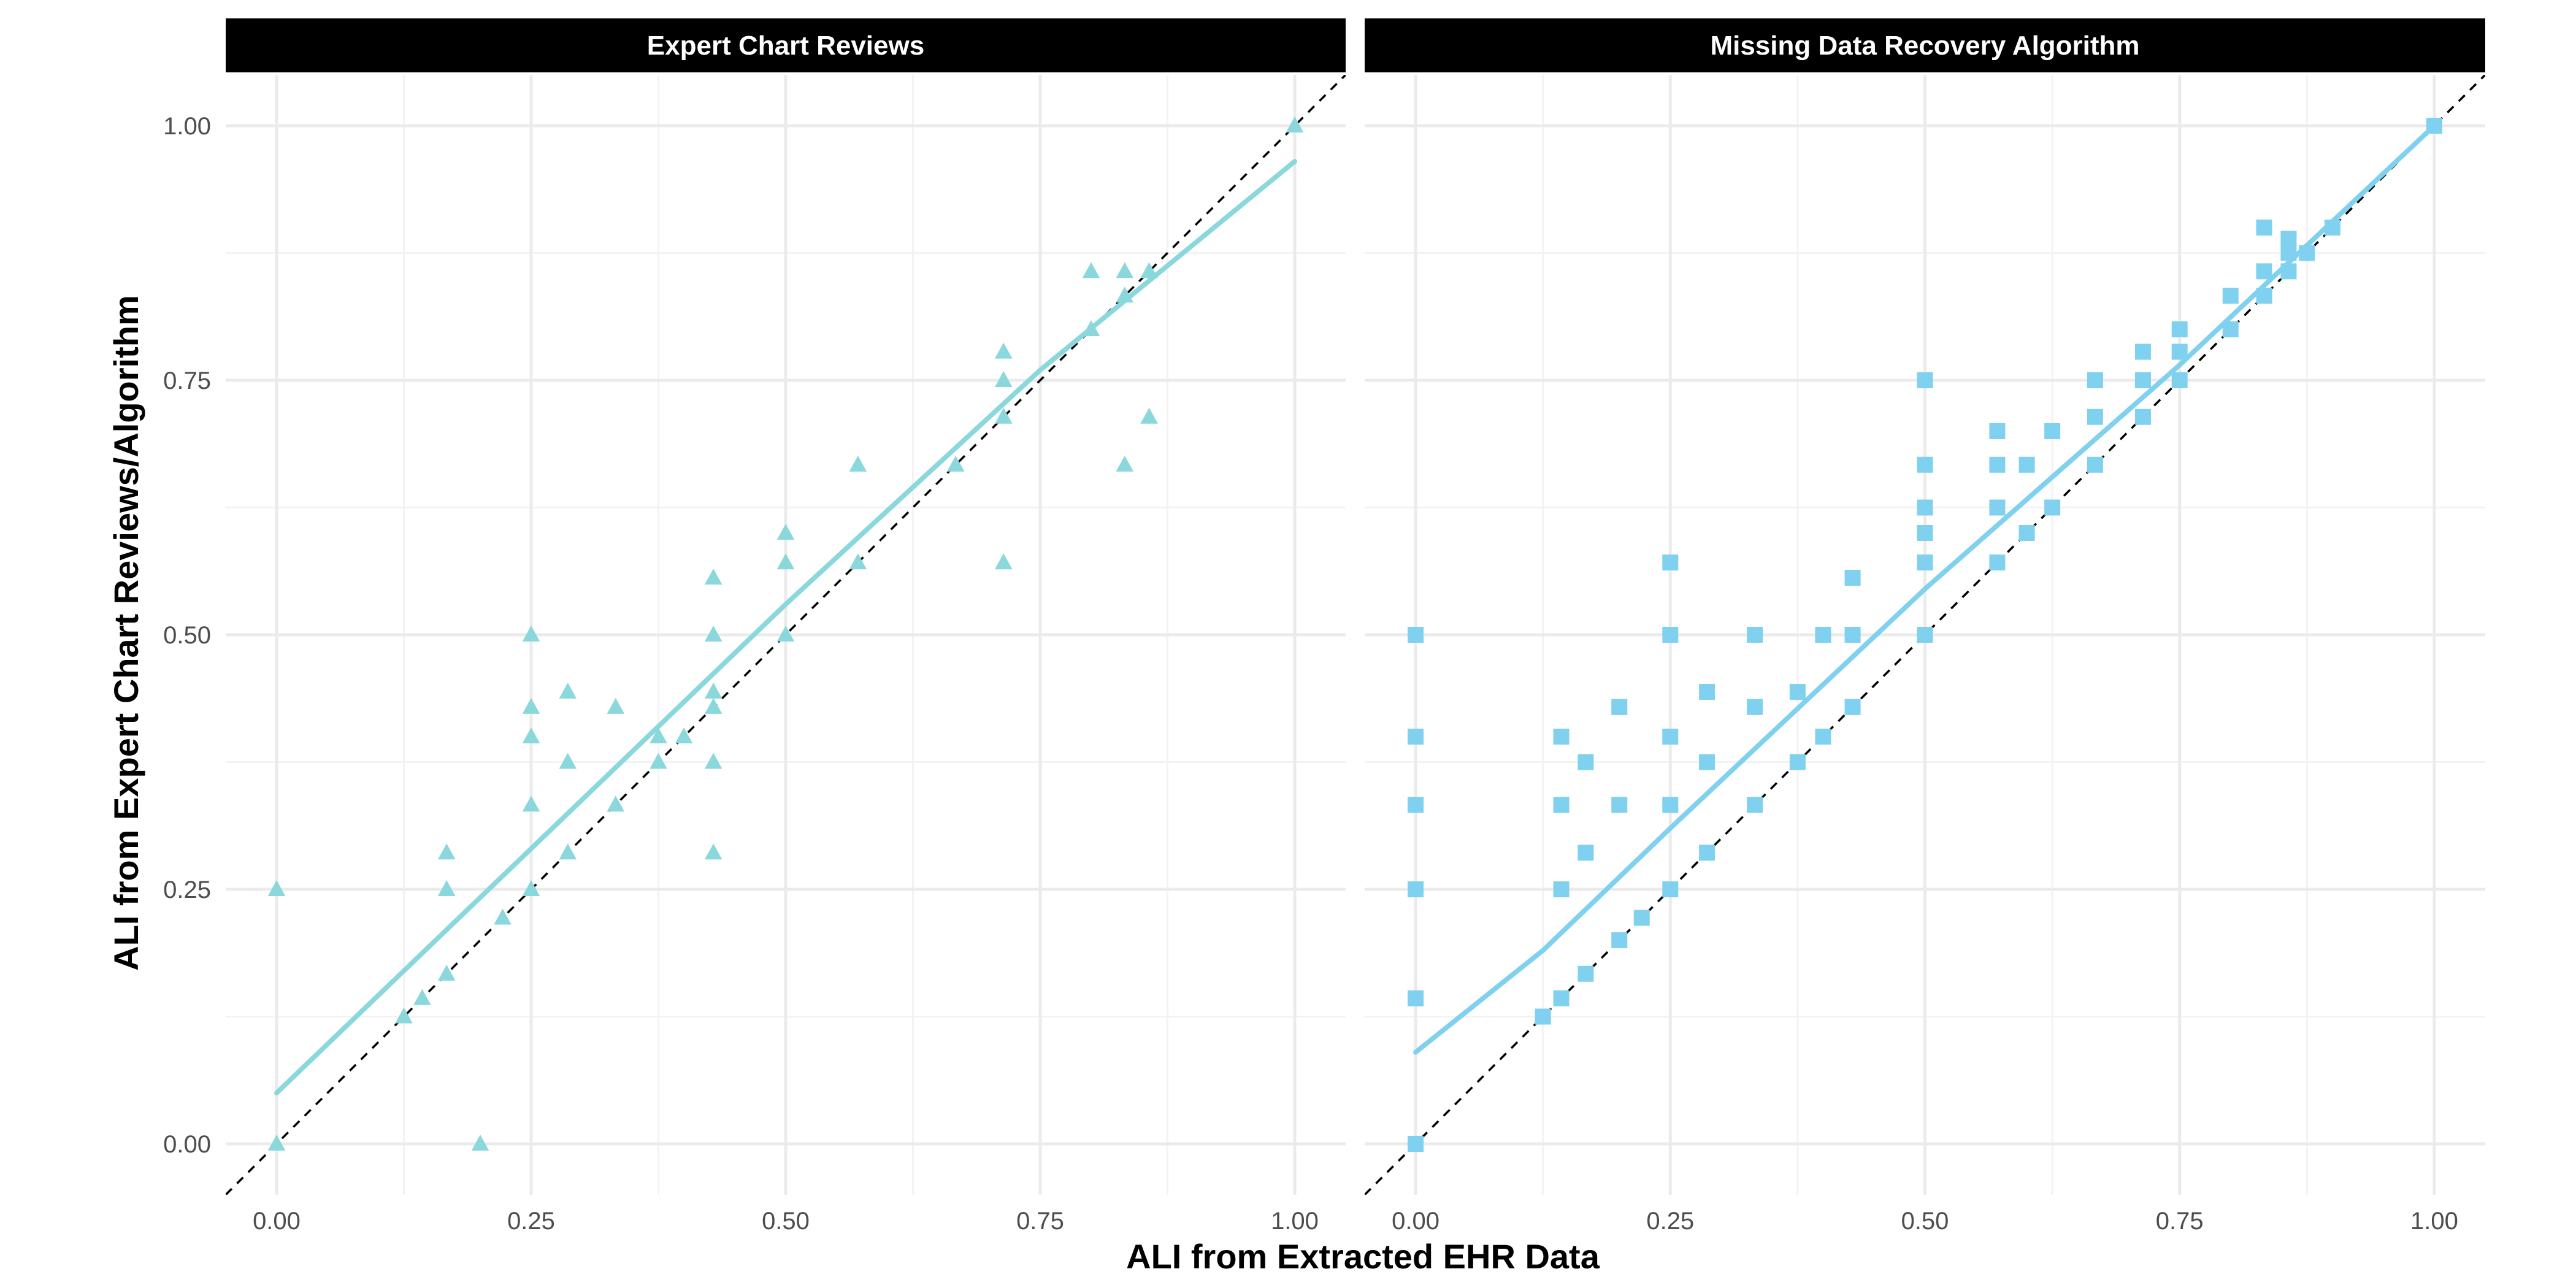 Image resolution: width=2576 pixels, height=1288 pixels. What do you see at coordinates (126, 633) in the screenshot?
I see `y-axis-title: ALI from Expert Chart Reviews/Algorithm` at bounding box center [126, 633].